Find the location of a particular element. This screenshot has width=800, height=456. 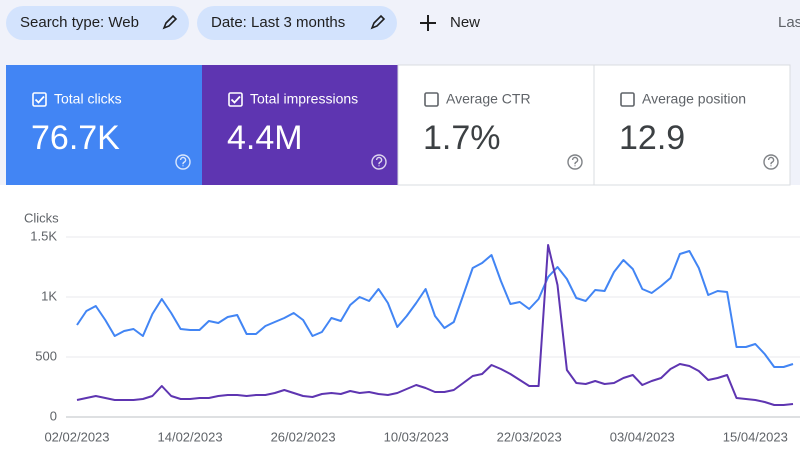

x-tick-label: 26/02/2023 is located at coordinates (303, 436).